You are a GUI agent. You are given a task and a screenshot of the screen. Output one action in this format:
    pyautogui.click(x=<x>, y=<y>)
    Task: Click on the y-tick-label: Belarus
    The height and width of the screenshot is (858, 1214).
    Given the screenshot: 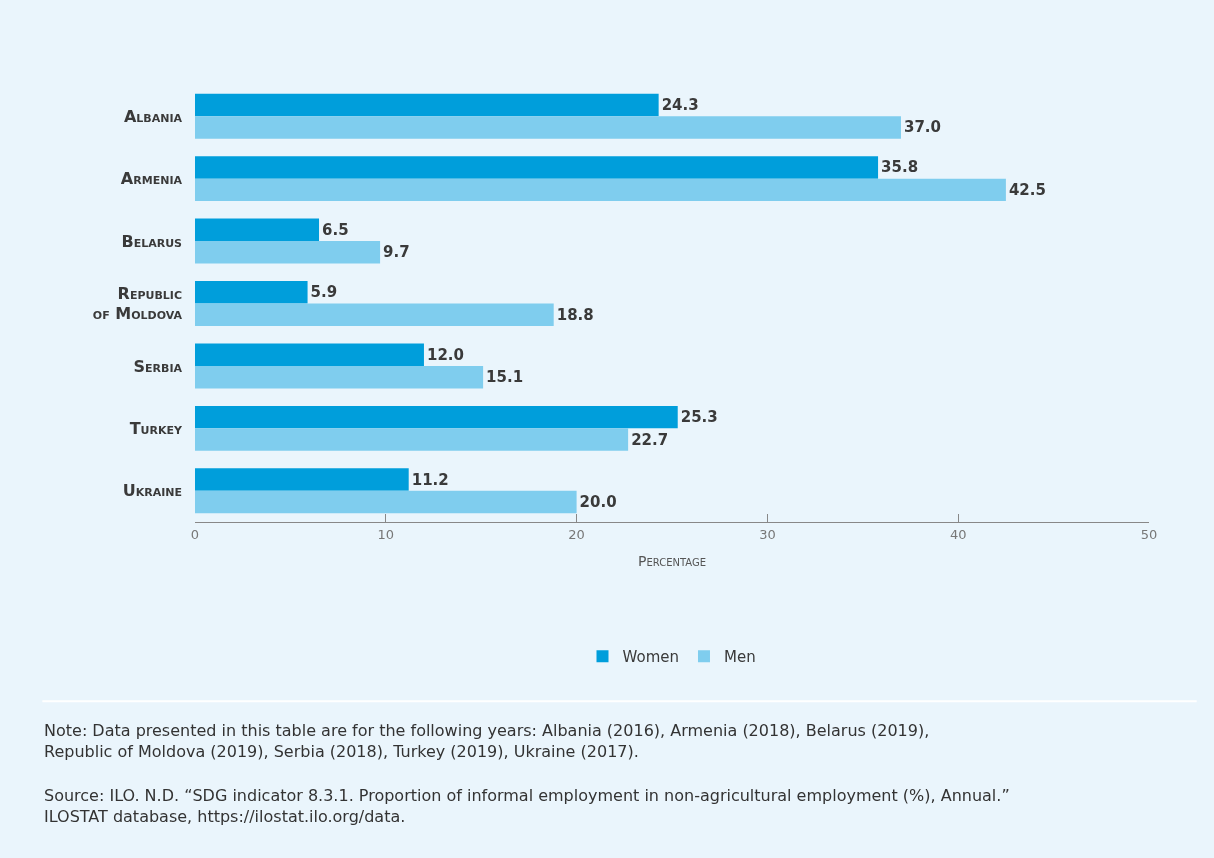 What is the action you would take?
    pyautogui.click(x=152, y=241)
    